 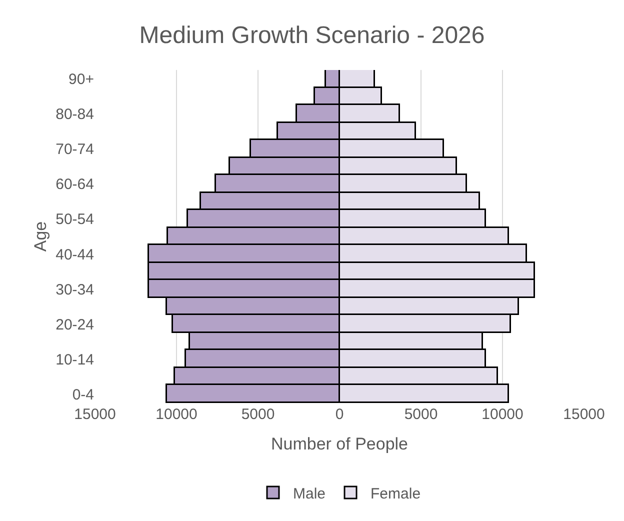 What do you see at coordinates (309, 493) in the screenshot?
I see `legend-label: Male` at bounding box center [309, 493].